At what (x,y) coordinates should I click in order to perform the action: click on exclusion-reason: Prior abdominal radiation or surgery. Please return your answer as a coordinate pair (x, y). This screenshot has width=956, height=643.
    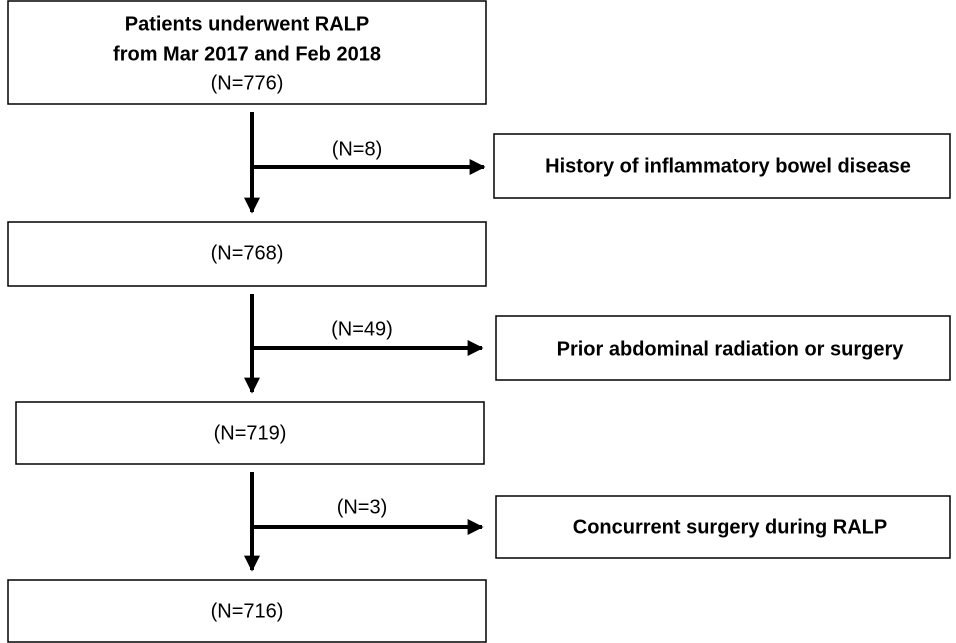
    Looking at the image, I should click on (731, 349).